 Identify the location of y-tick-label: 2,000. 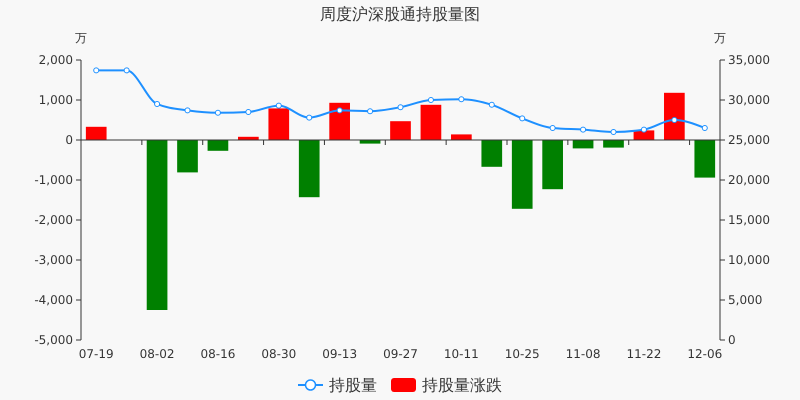
(55, 60).